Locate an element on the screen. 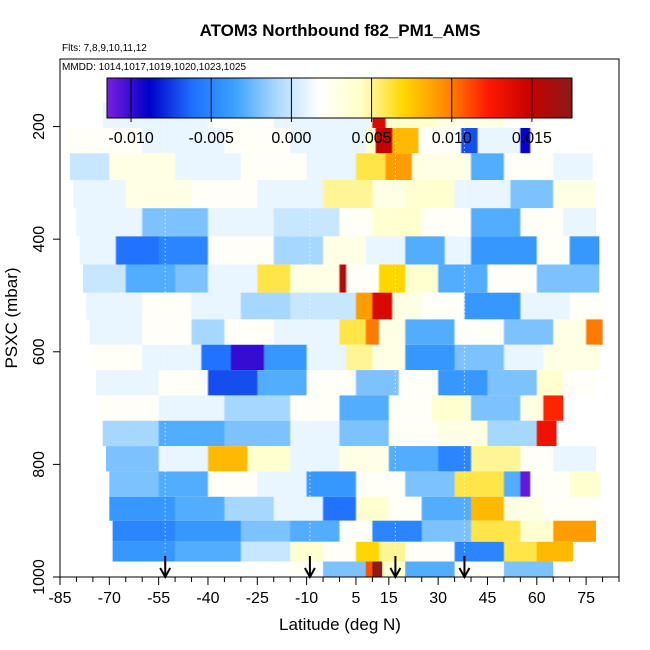 The height and width of the screenshot is (650, 650). x-tick-label: -40 is located at coordinates (207, 598).